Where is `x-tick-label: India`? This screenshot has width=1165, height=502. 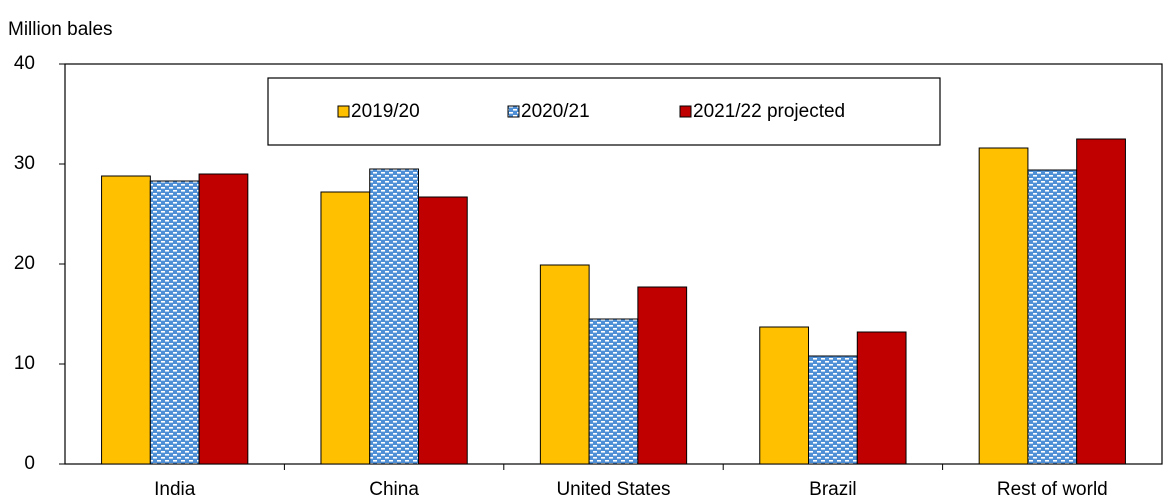 x-tick-label: India is located at coordinates (175, 489).